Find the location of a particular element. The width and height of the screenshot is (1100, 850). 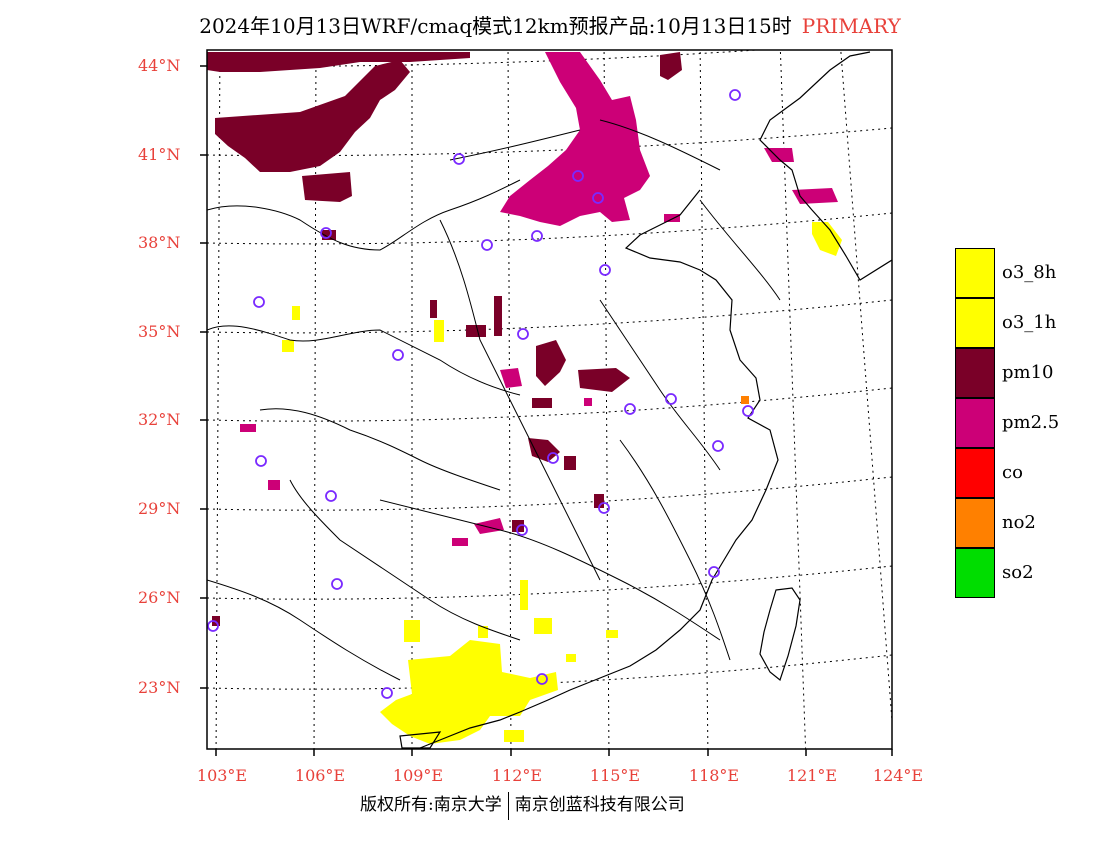

legend-label: co is located at coordinates (1012, 472).